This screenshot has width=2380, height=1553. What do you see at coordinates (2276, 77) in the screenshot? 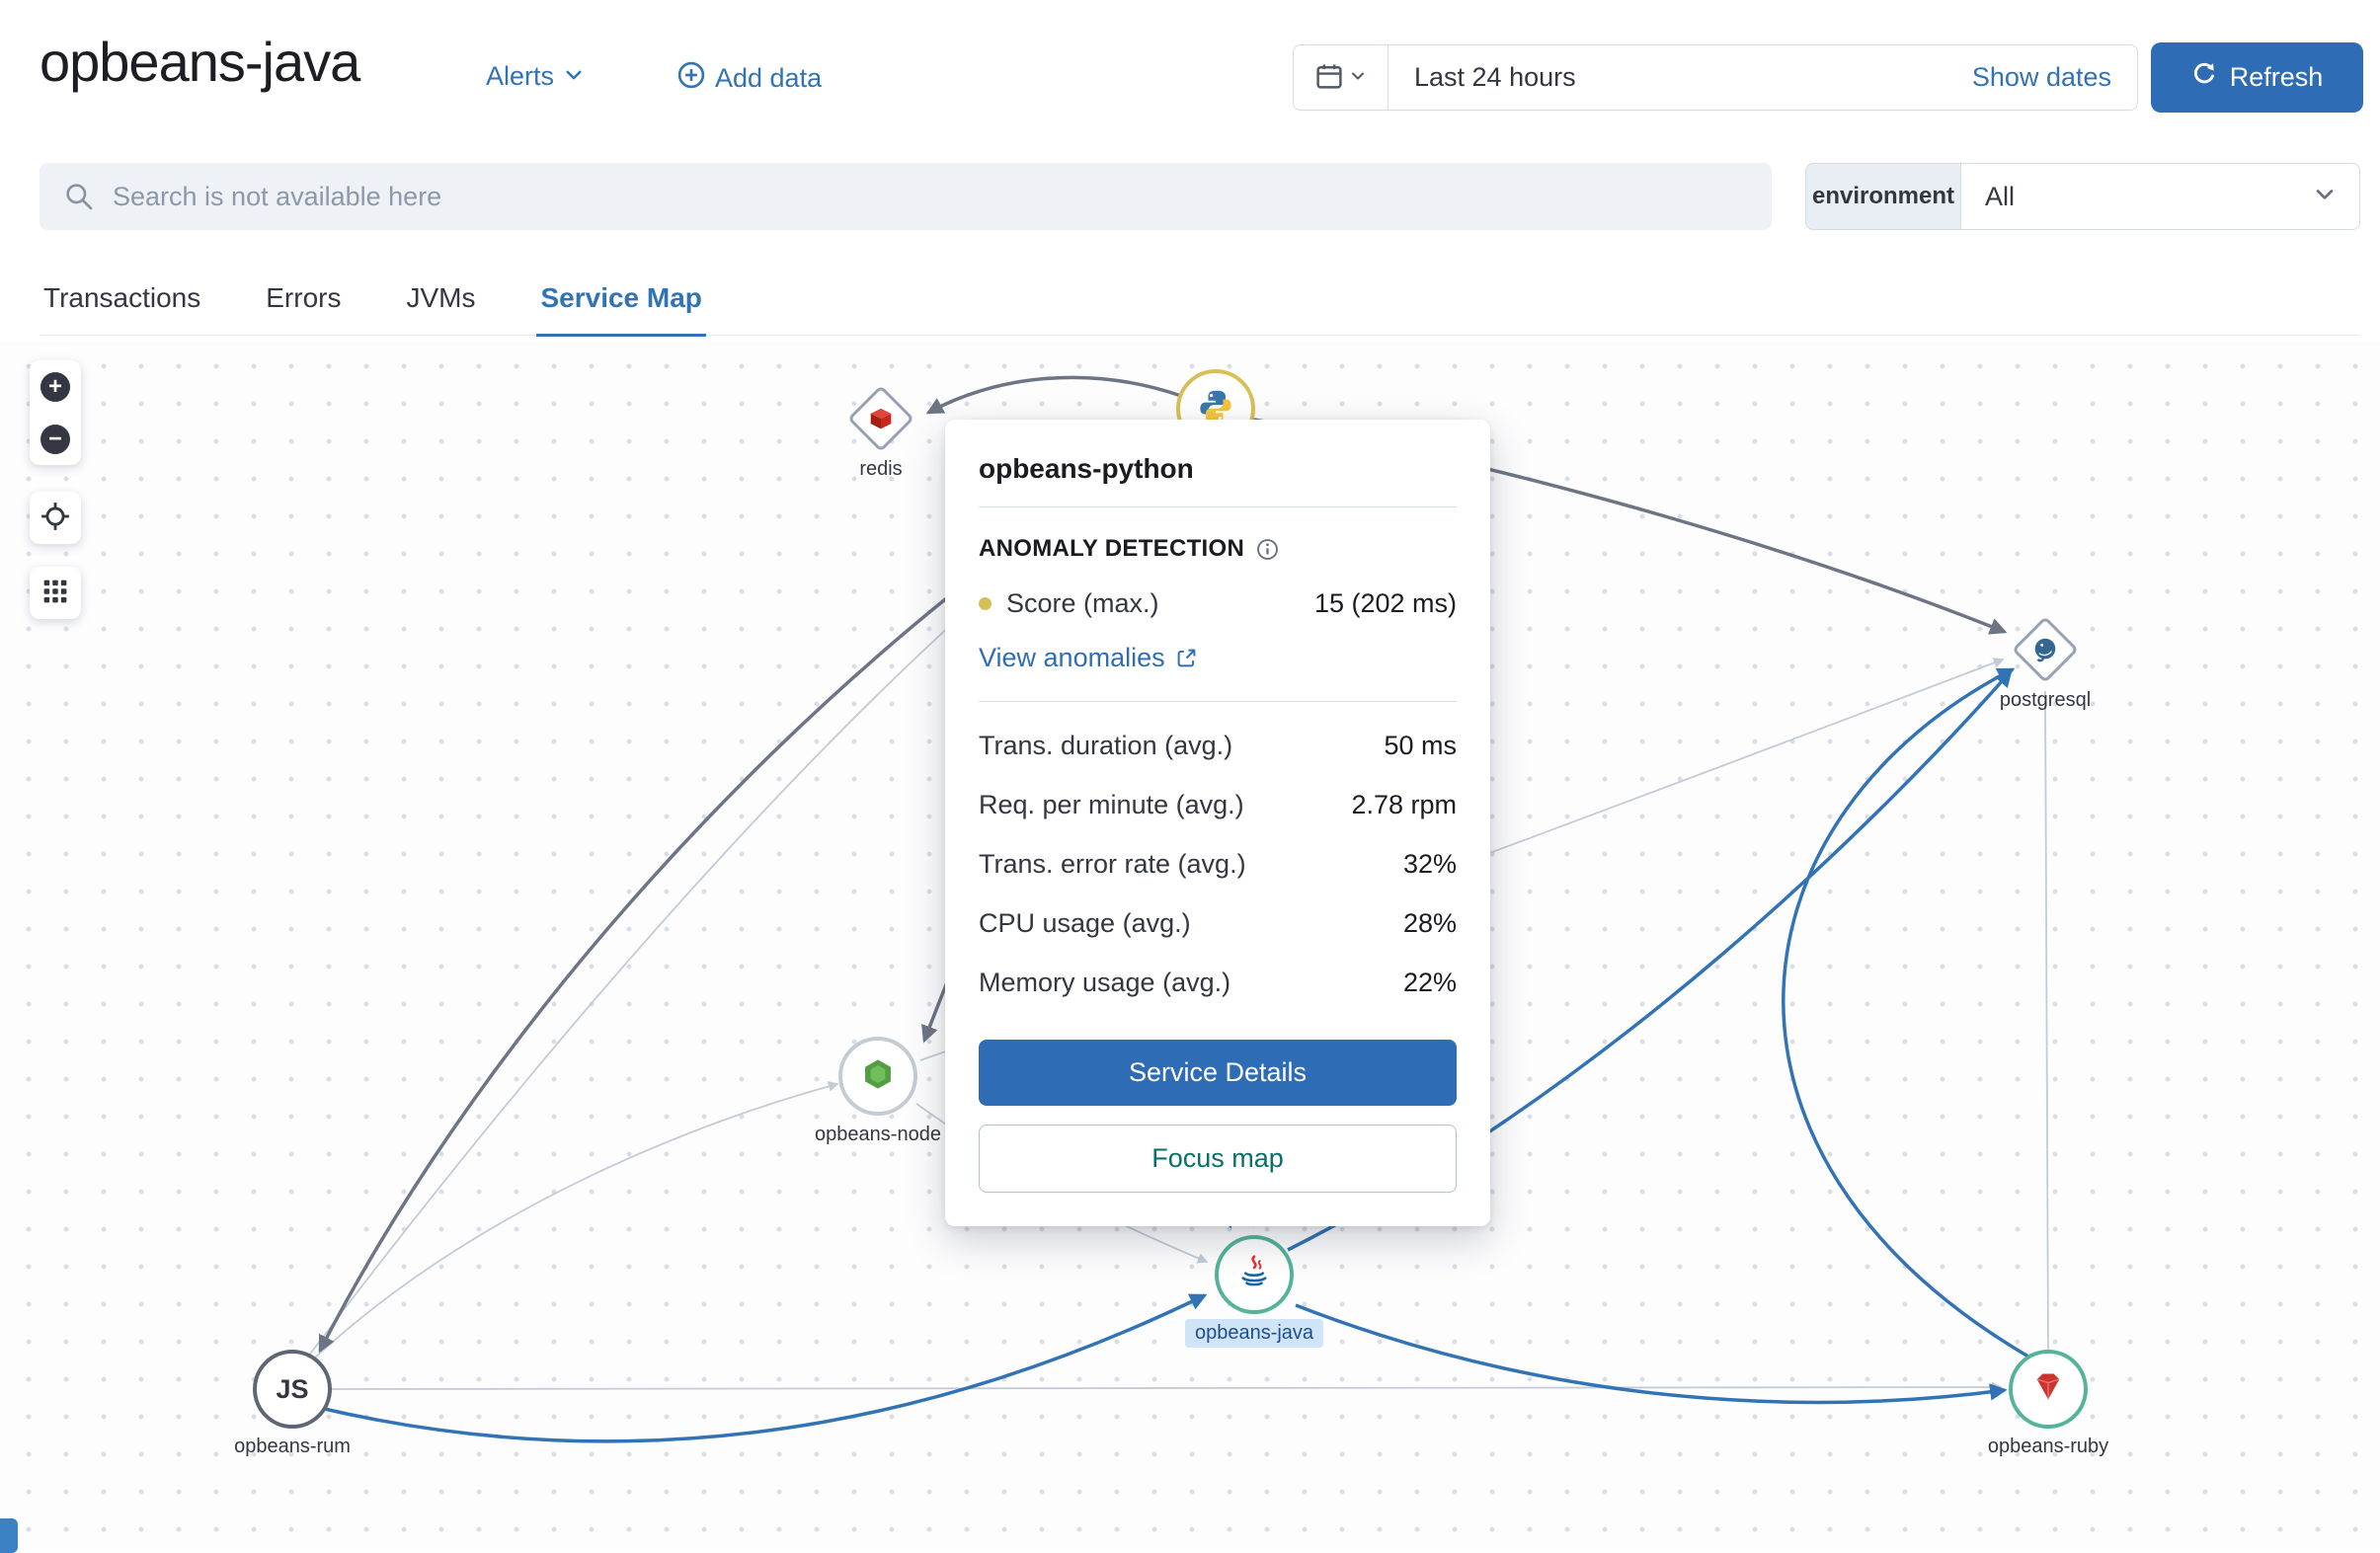
I see `refresh-label: Refresh` at bounding box center [2276, 77].